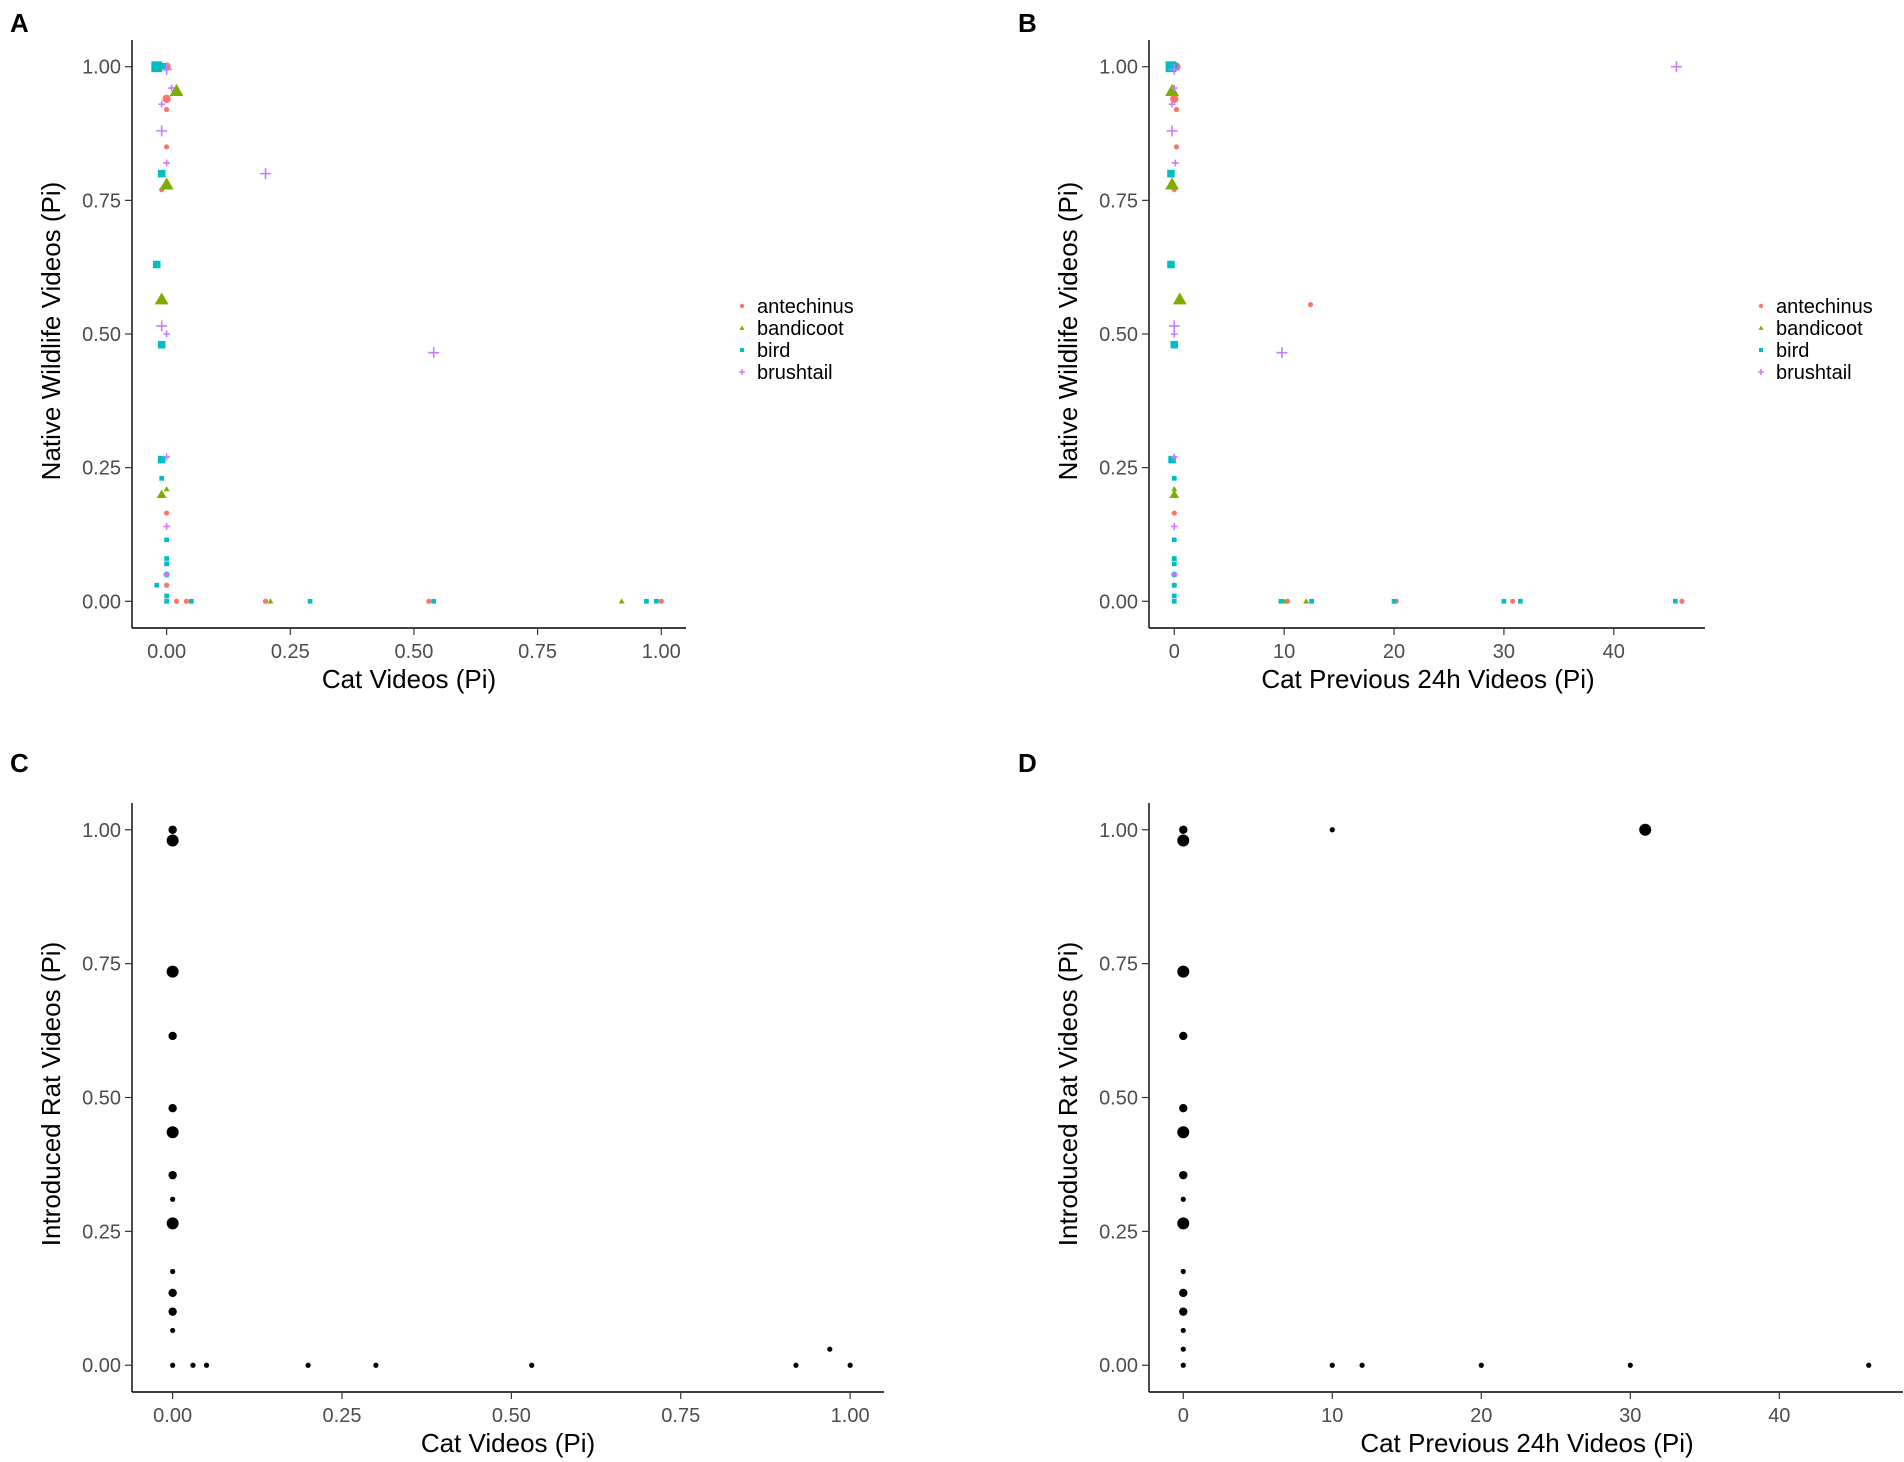 The image size is (1904, 1462). I want to click on x-axis-title: Cat Videos (Pi), so click(409, 679).